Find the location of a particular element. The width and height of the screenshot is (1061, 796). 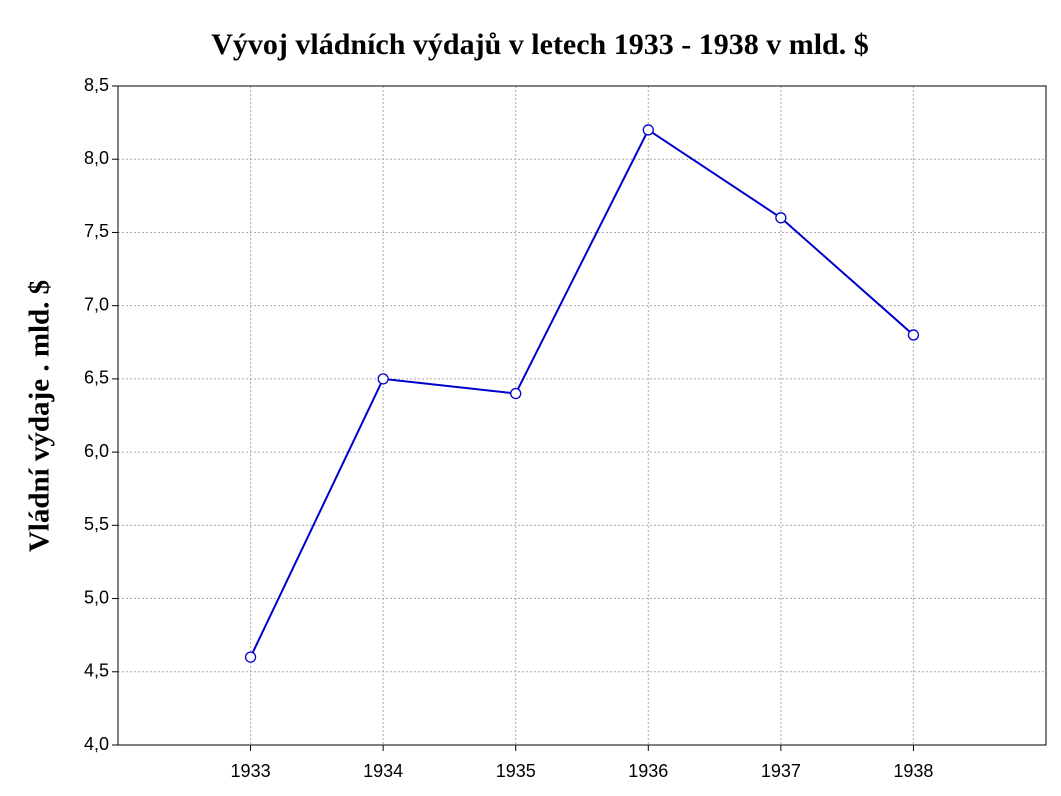

x-tick-label: 1936 is located at coordinates (648, 771).